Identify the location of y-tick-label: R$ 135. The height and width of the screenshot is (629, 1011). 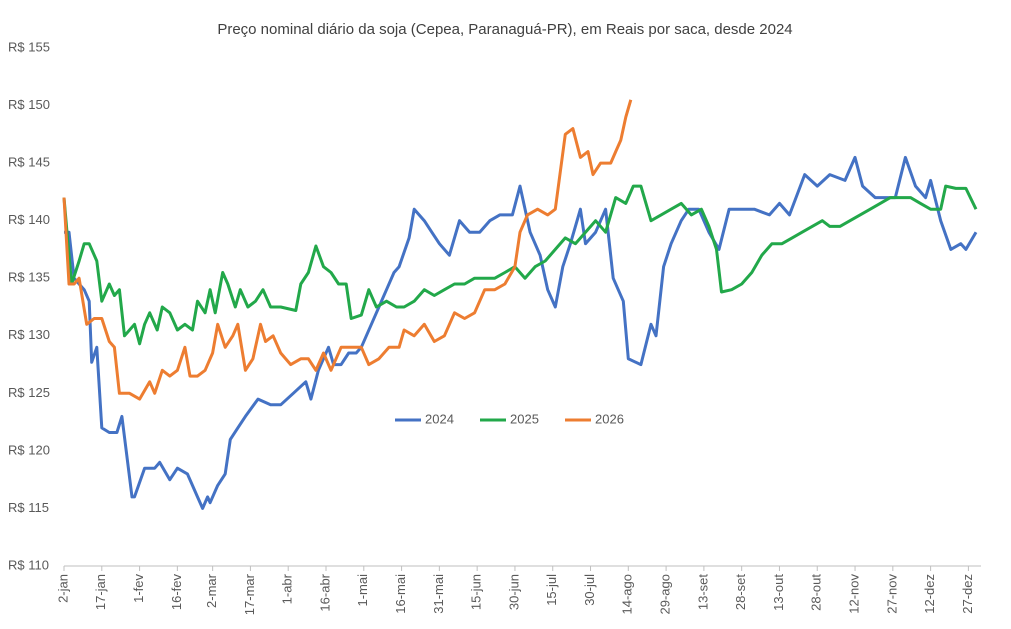
(29, 277).